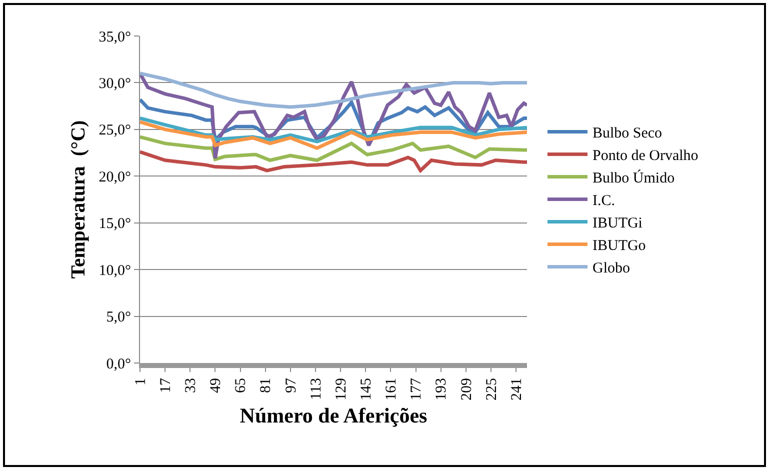  Describe the element at coordinates (140, 382) in the screenshot. I see `x-tick-label: 1` at that location.